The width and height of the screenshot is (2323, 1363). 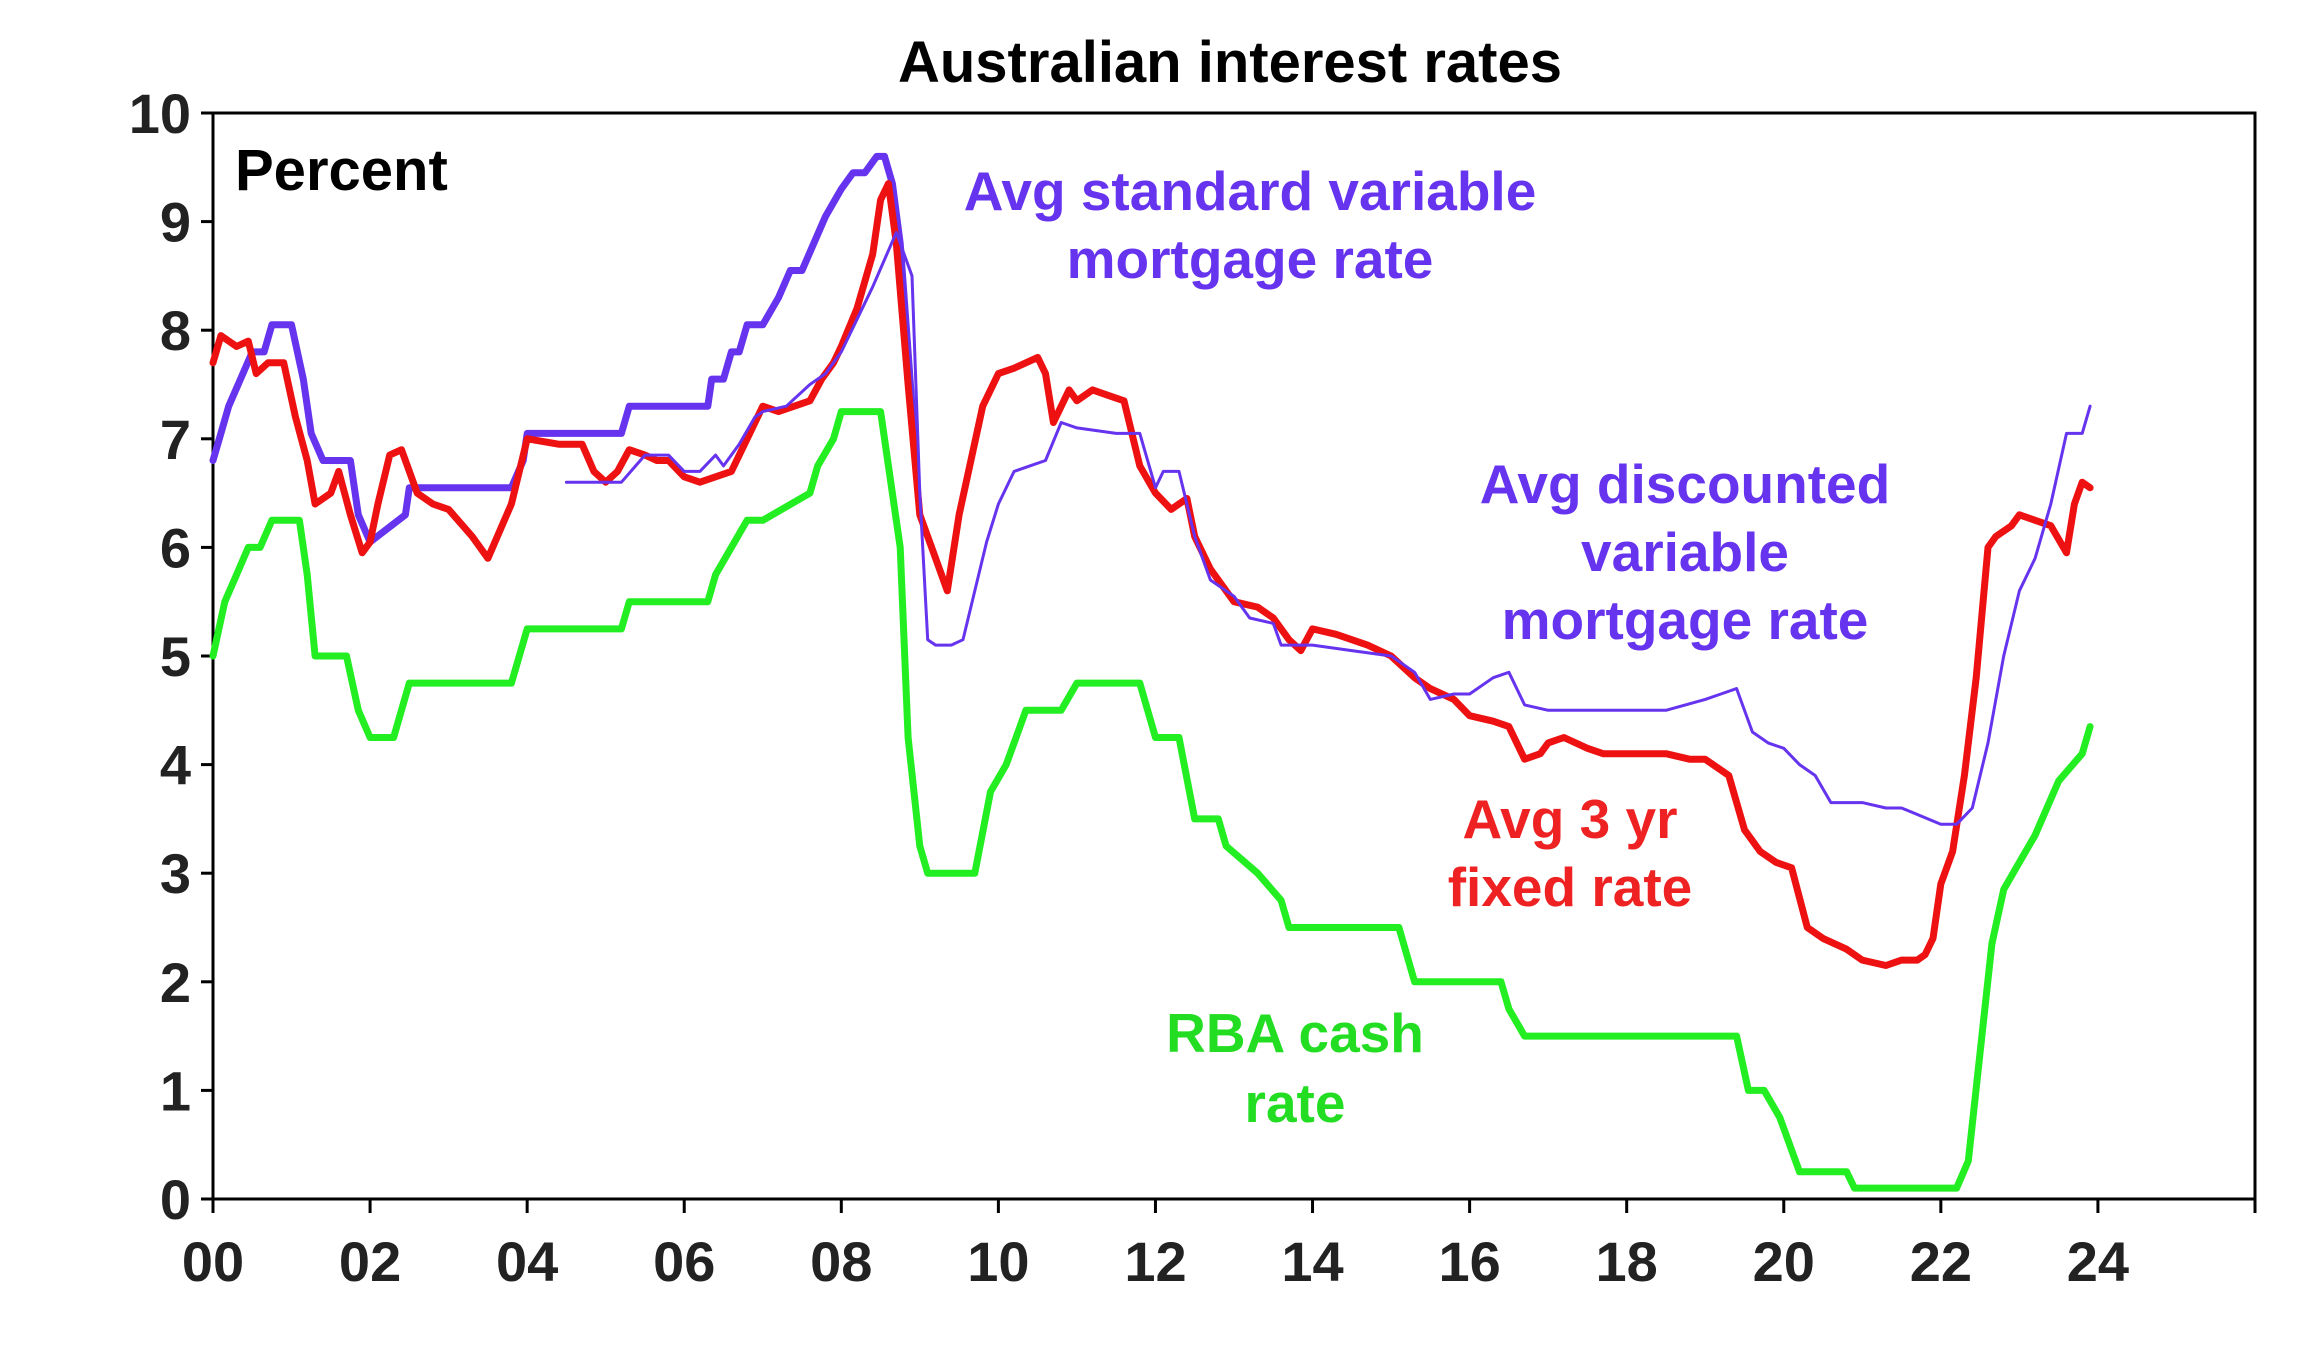 I want to click on discounted-variable-label-line: variable, so click(x=1685, y=552).